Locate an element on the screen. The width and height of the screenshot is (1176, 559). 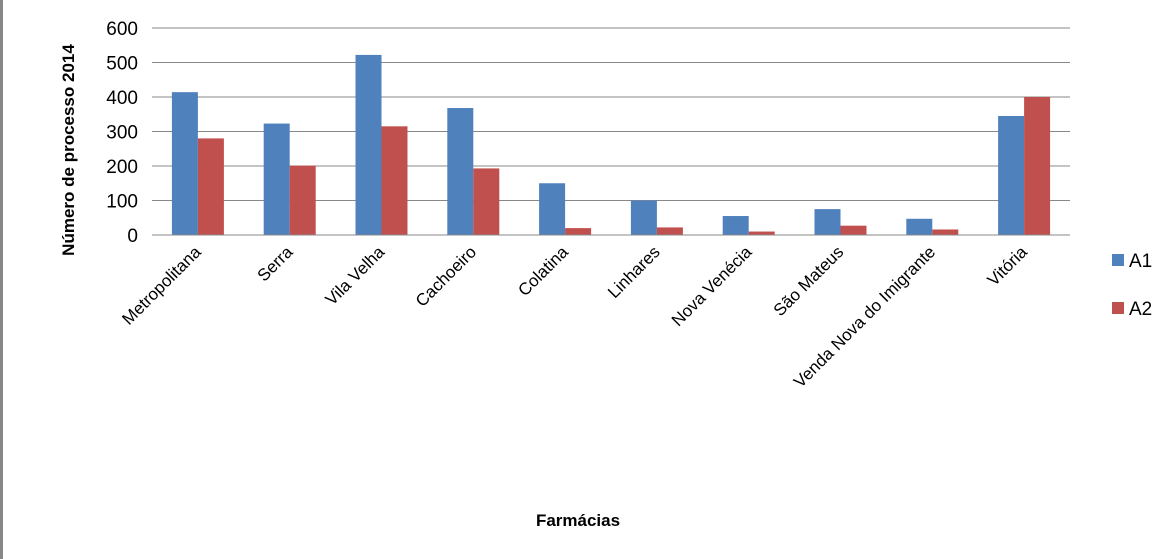
y-tick-label: 600 is located at coordinates (122, 29).